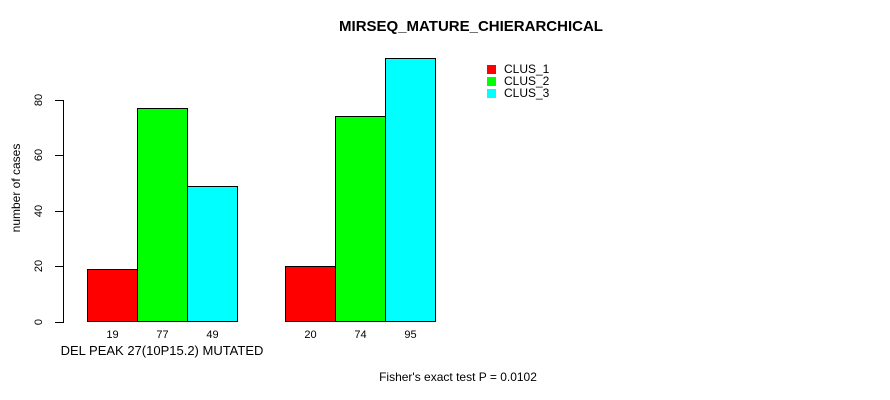 The width and height of the screenshot is (890, 400). What do you see at coordinates (112, 295) in the screenshot?
I see `bar-clus_1-group1` at bounding box center [112, 295].